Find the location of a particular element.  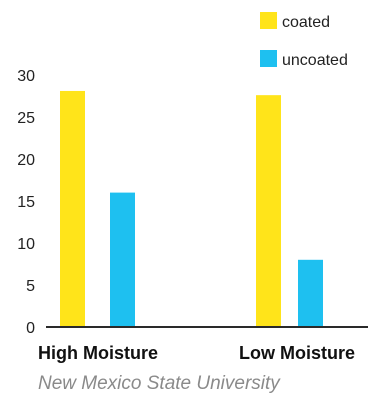

category-label: Low Moisture is located at coordinates (297, 353).